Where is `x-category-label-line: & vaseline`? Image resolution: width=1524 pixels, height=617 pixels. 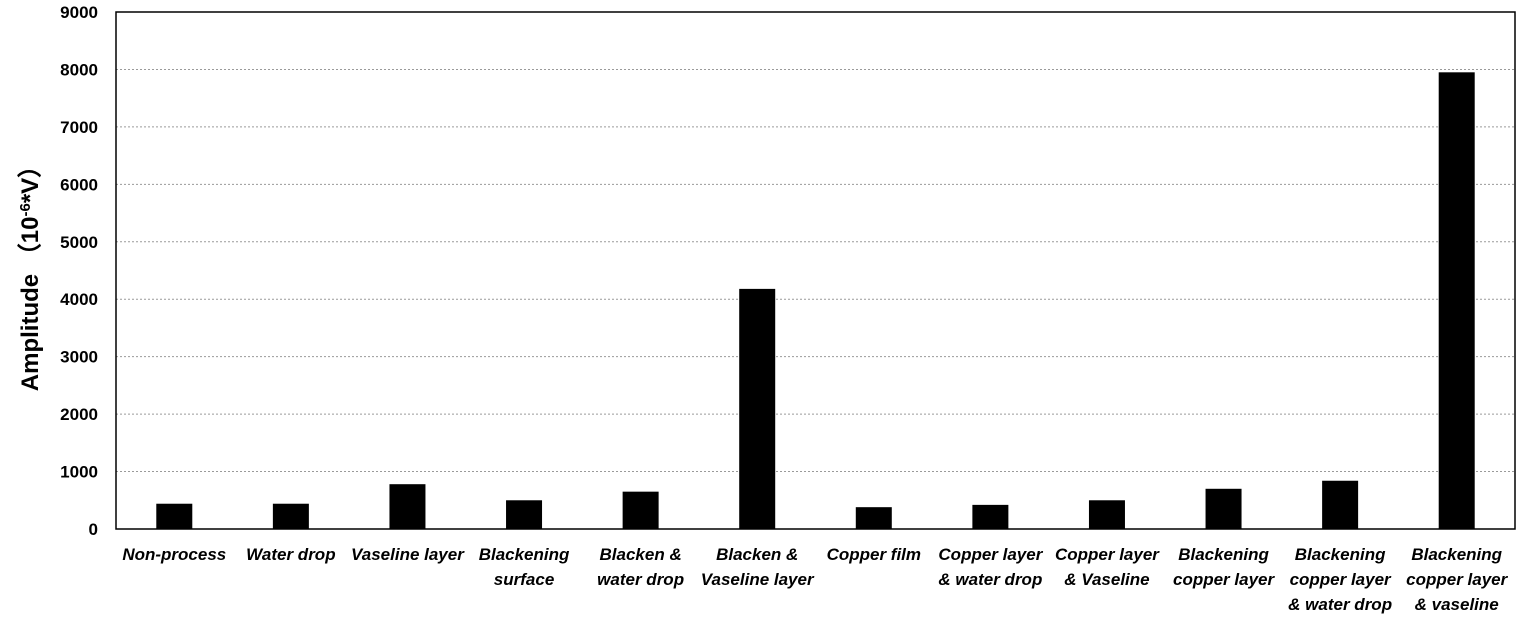 x-category-label-line: & vaseline is located at coordinates (1457, 604).